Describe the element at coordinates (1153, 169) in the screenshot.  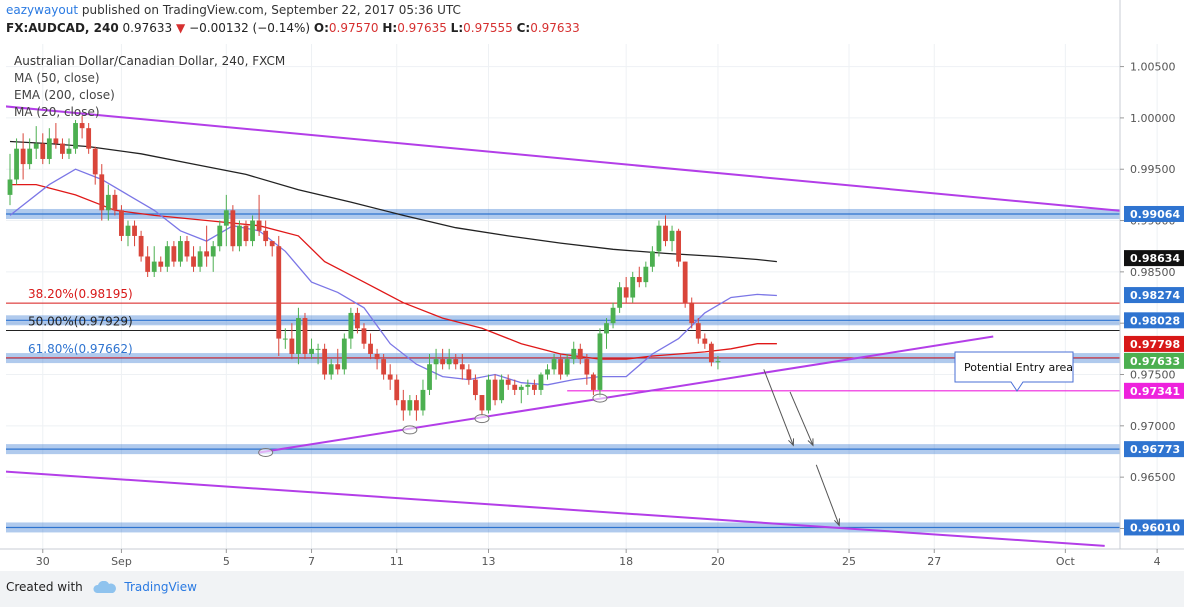
I see `price-tick-label: 0.99500` at that location.